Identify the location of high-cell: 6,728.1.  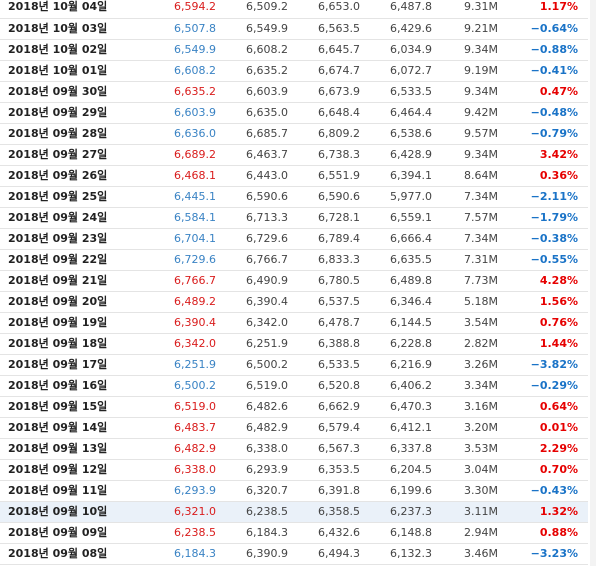
(330, 218).